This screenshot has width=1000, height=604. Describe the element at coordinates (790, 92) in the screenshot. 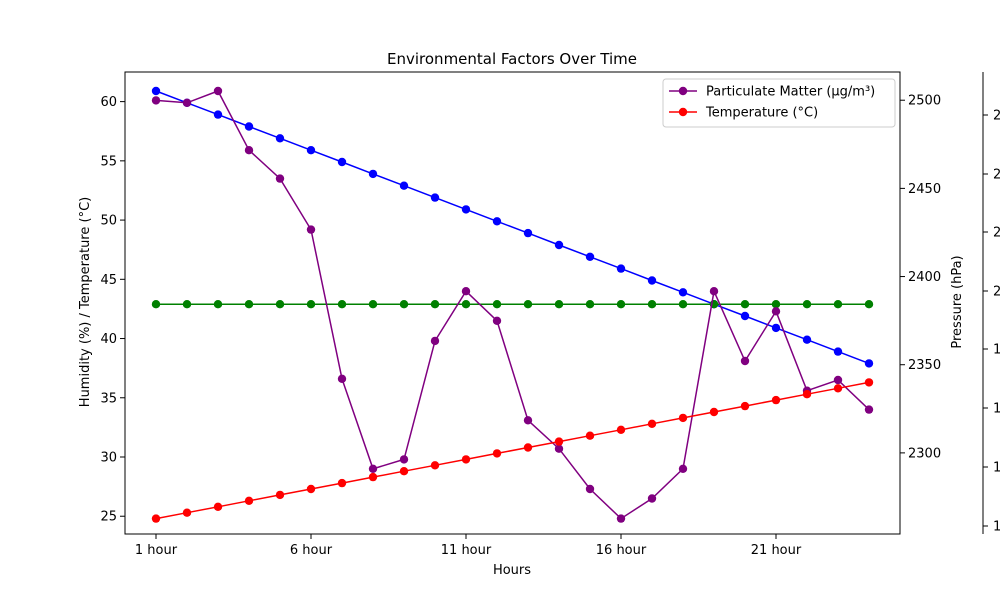

I see `legend-entry-label: Particulate Matter (µg/m³)` at that location.